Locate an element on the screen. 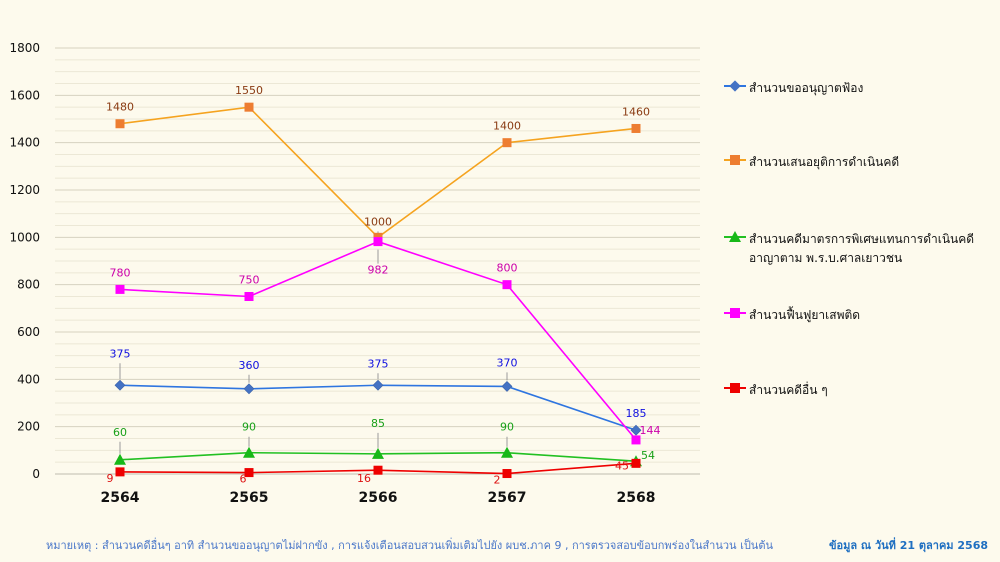  y-tick-label: 800 is located at coordinates (28, 285).